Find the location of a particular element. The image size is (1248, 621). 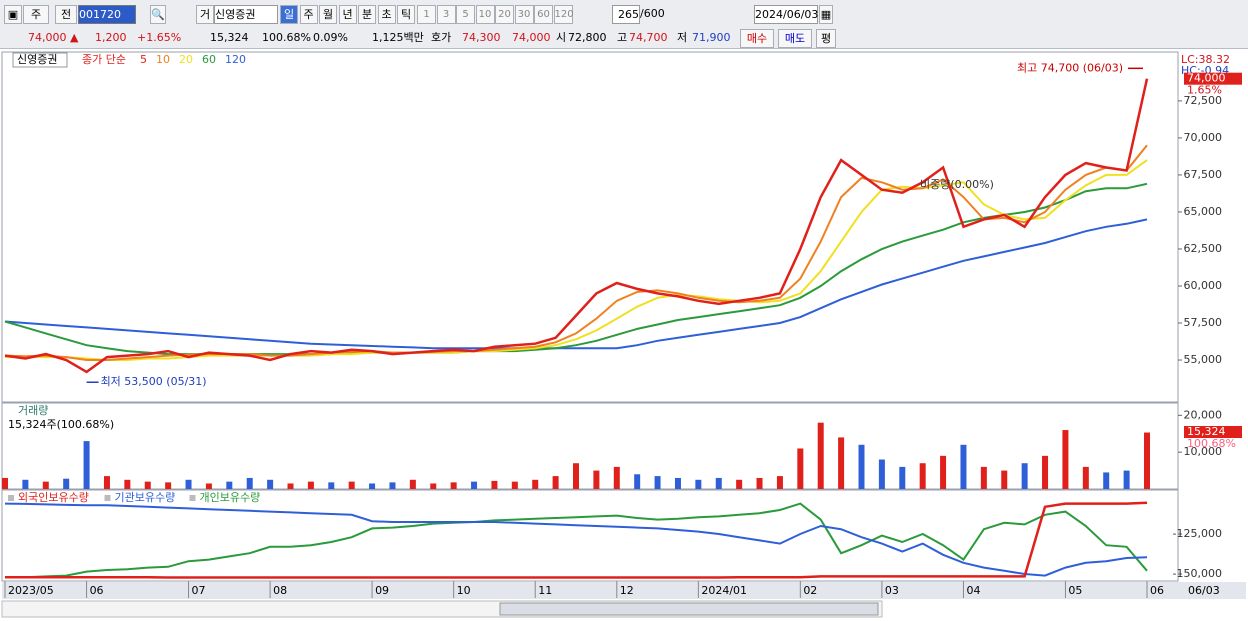

unit-button: 5 is located at coordinates (465, 14).